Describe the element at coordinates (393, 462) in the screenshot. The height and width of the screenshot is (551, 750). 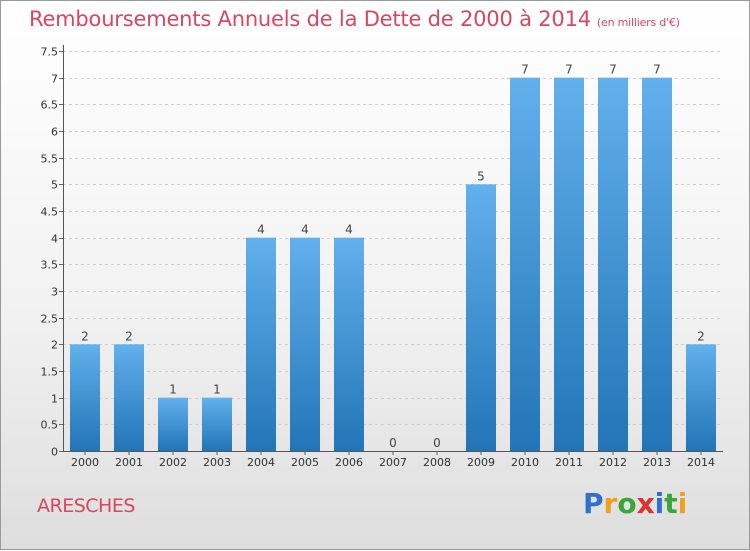
I see `x-tick-label: 2007` at that location.